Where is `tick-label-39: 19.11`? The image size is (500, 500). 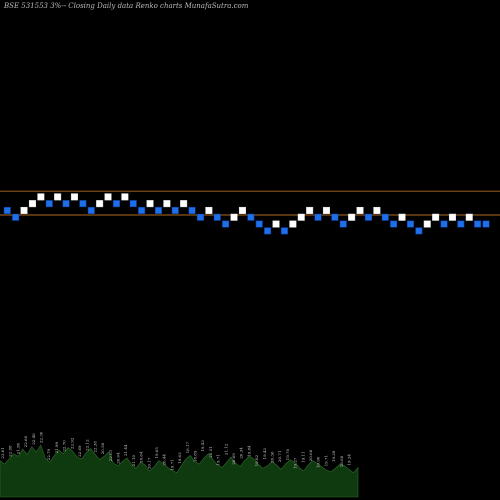 tick-label-39: 19.11 is located at coordinates (302, 456).